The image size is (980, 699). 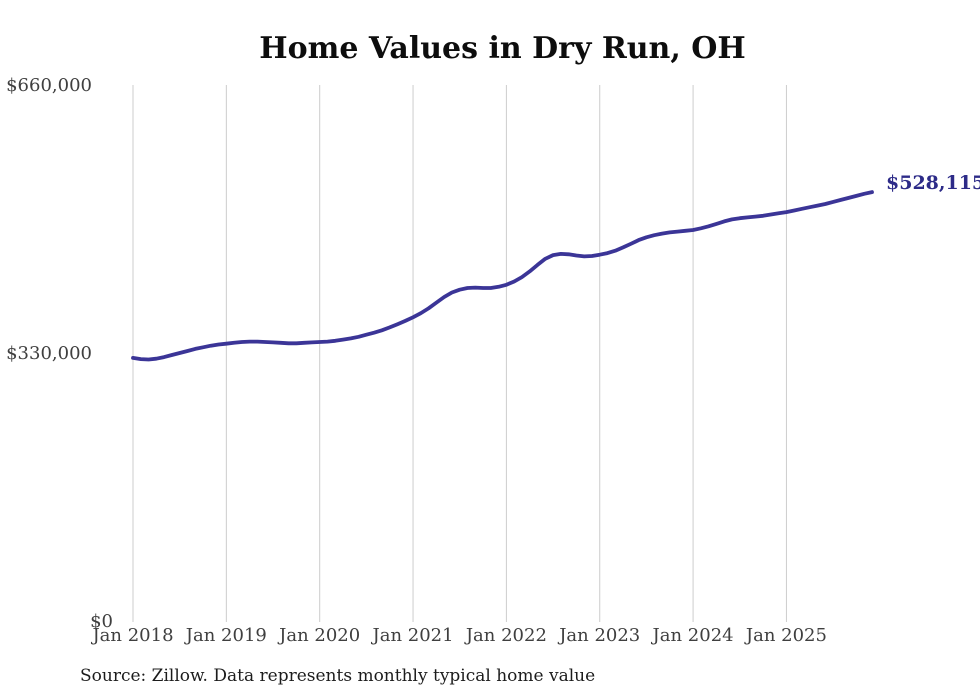 I want to click on x-tick-label: Jan 2019, so click(x=225, y=635).